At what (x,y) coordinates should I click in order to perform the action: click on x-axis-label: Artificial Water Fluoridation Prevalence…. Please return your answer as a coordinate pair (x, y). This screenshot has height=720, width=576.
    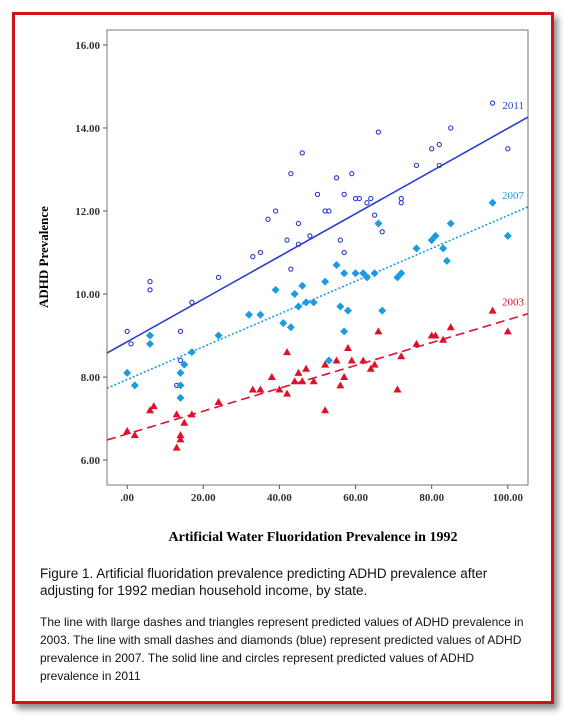
    Looking at the image, I should click on (313, 537).